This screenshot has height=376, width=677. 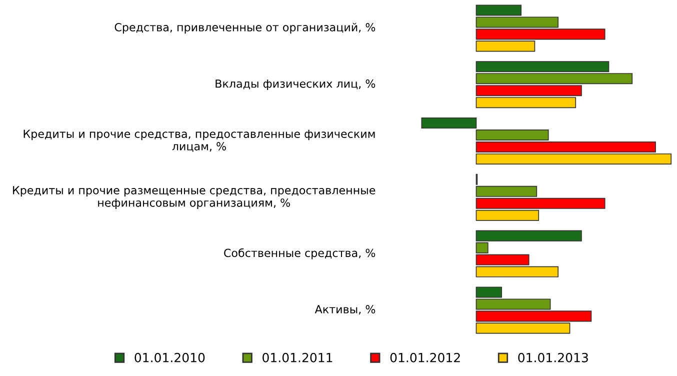 I want to click on legend-label: 01.01.2011, so click(x=297, y=357).